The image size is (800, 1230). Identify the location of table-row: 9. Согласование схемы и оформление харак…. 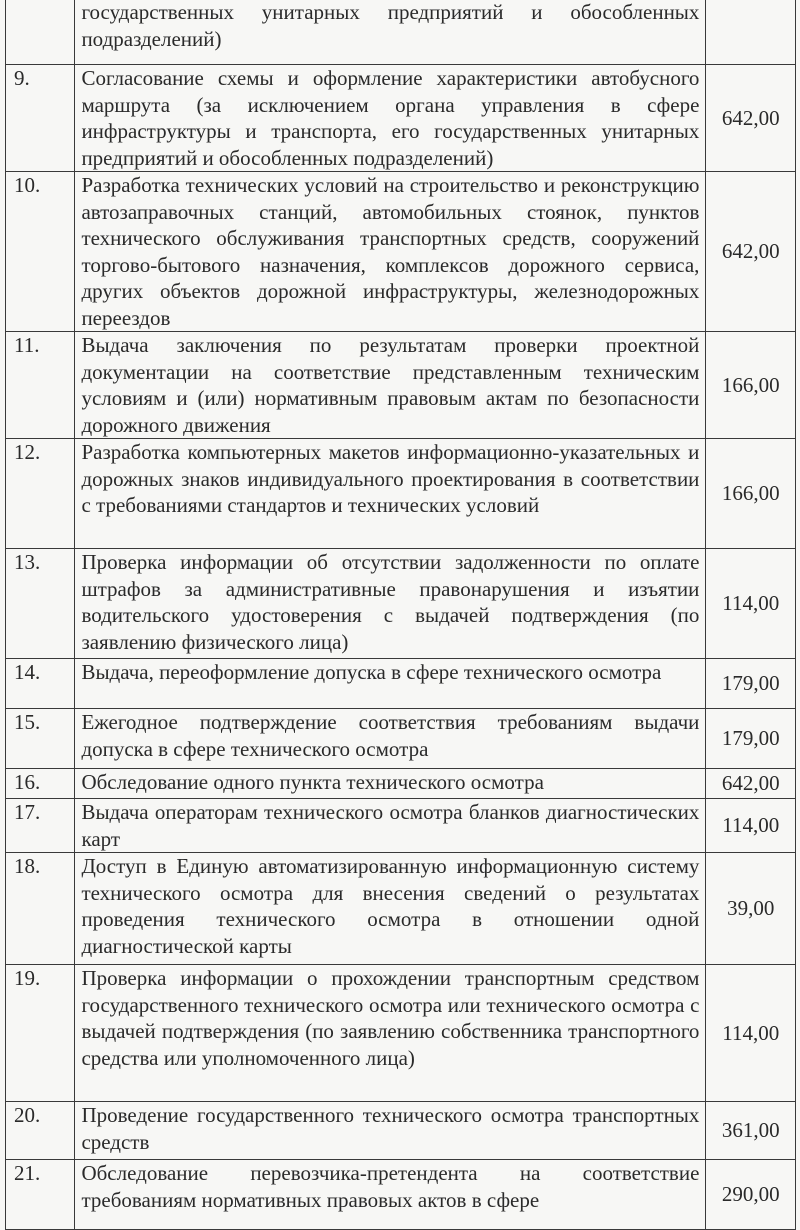
(400, 118).